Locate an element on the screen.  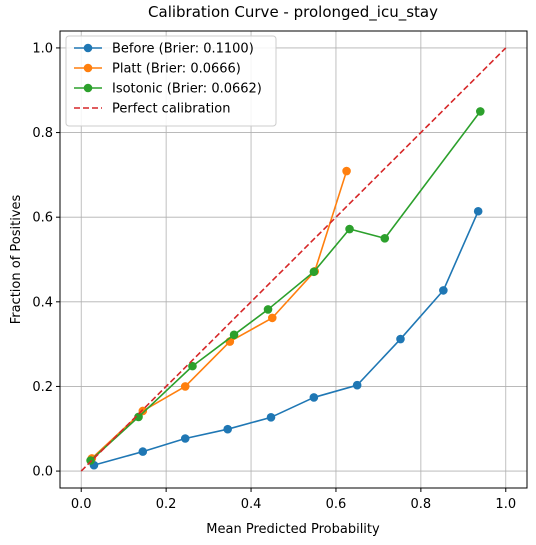
legend-box is located at coordinates (171, 81).